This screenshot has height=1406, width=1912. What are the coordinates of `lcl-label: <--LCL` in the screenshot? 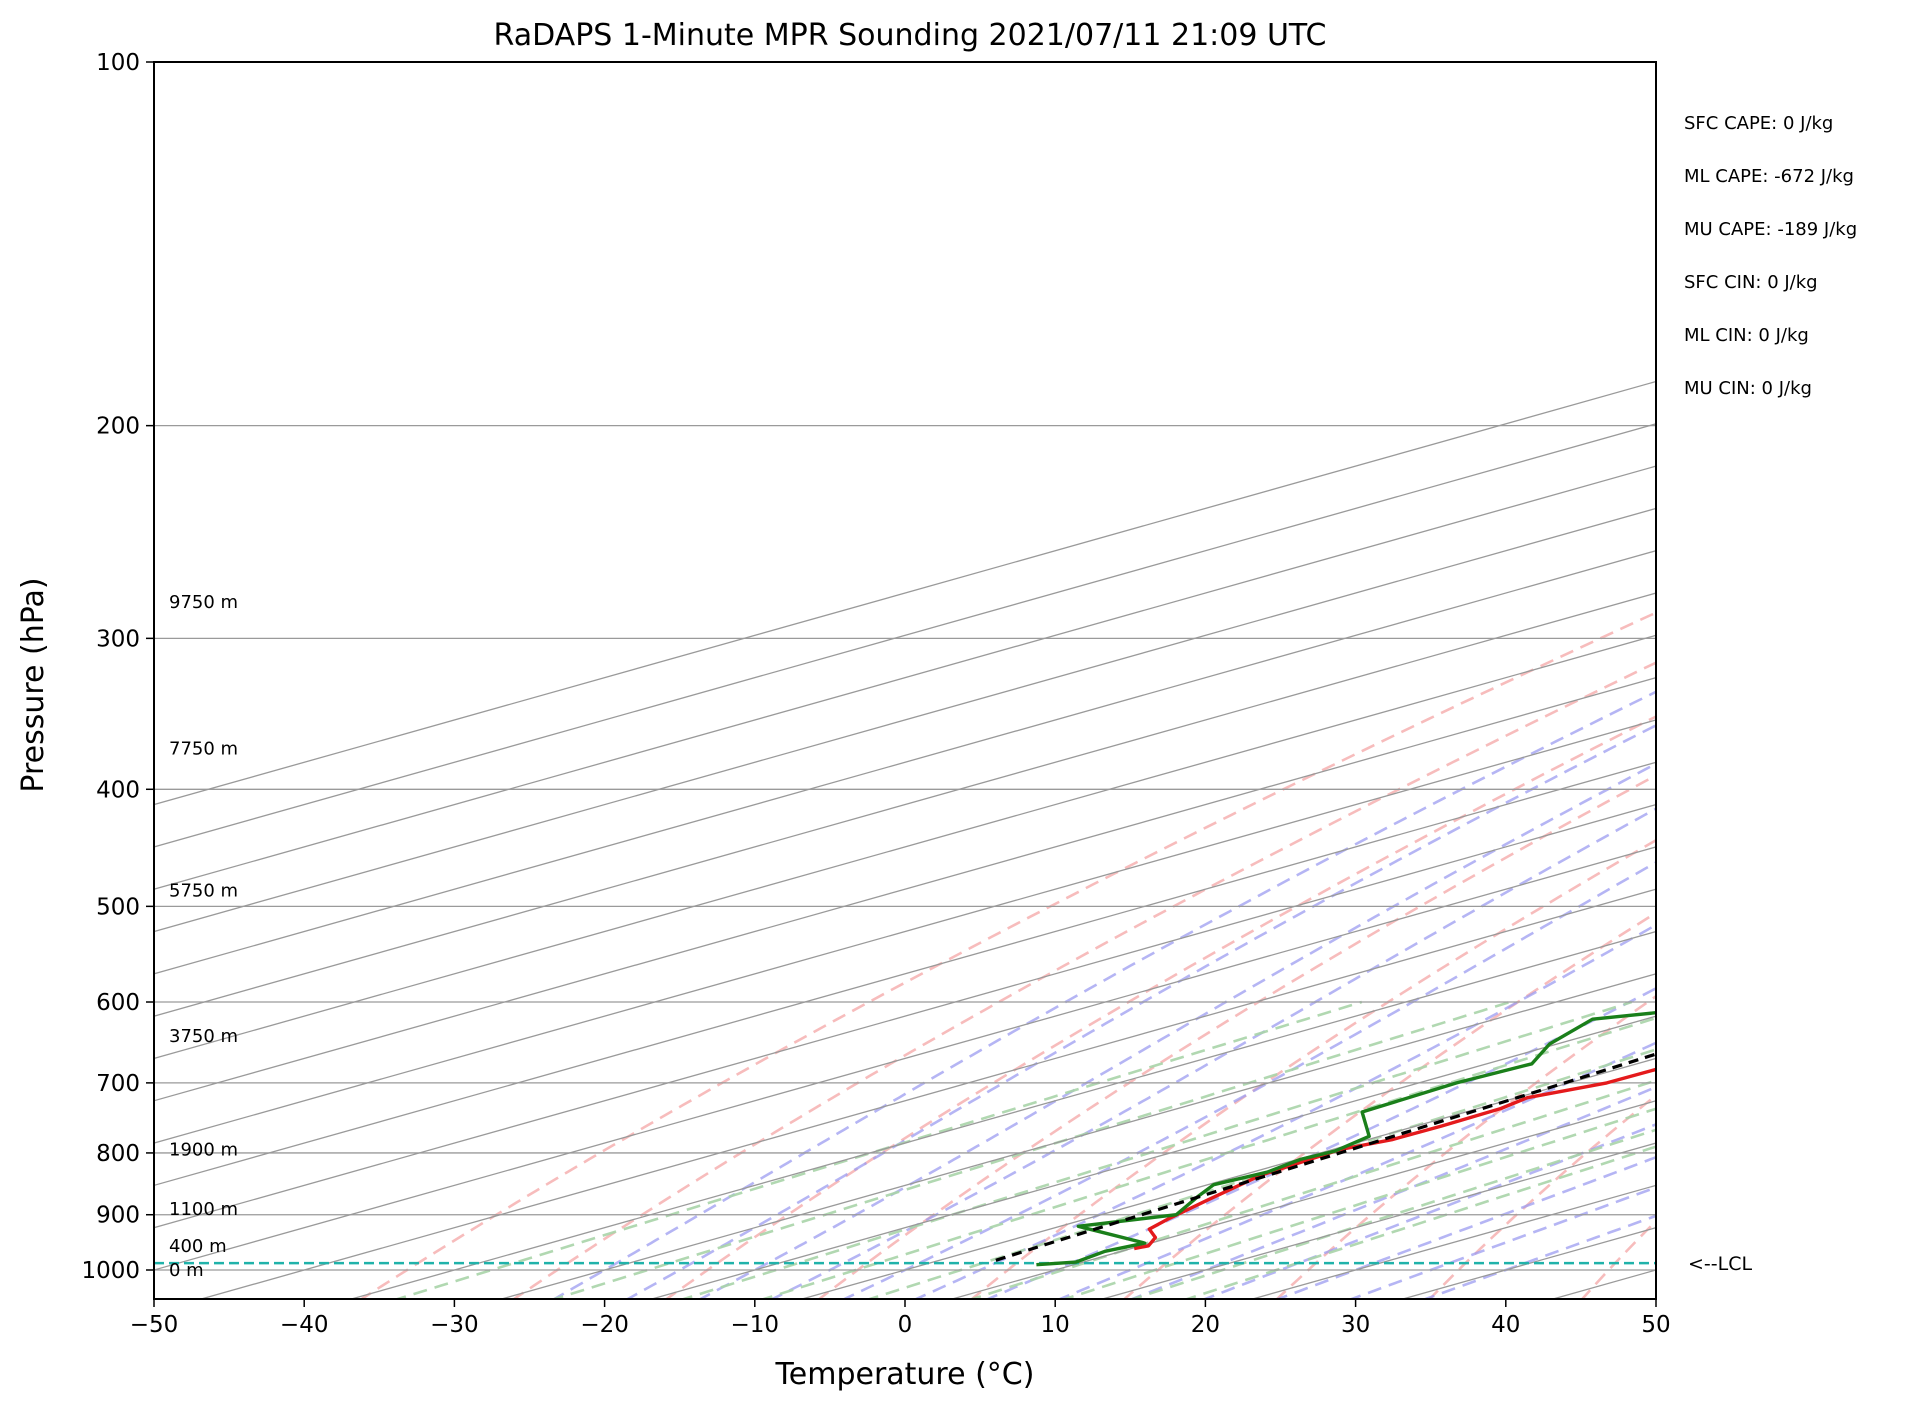 It's located at (1720, 1264).